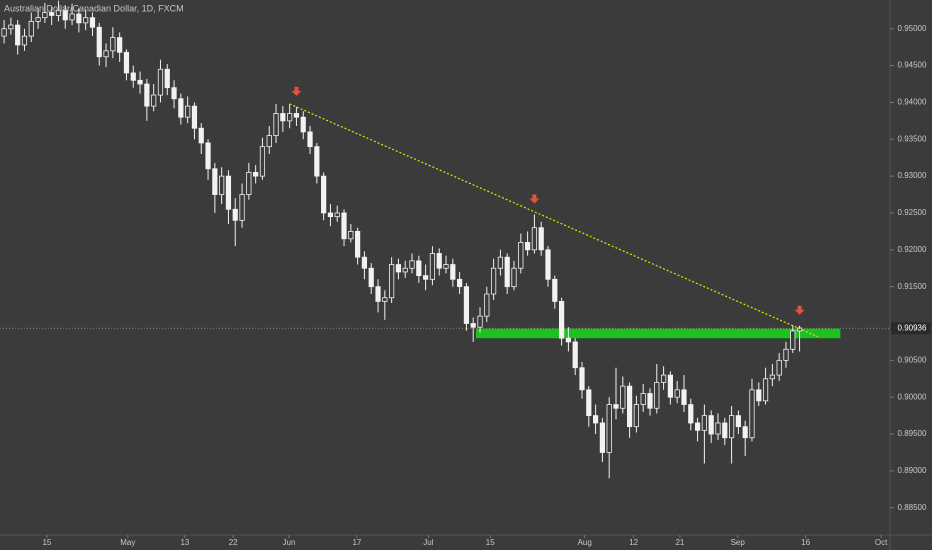  What do you see at coordinates (127, 542) in the screenshot?
I see `x-tick-label: May` at bounding box center [127, 542].